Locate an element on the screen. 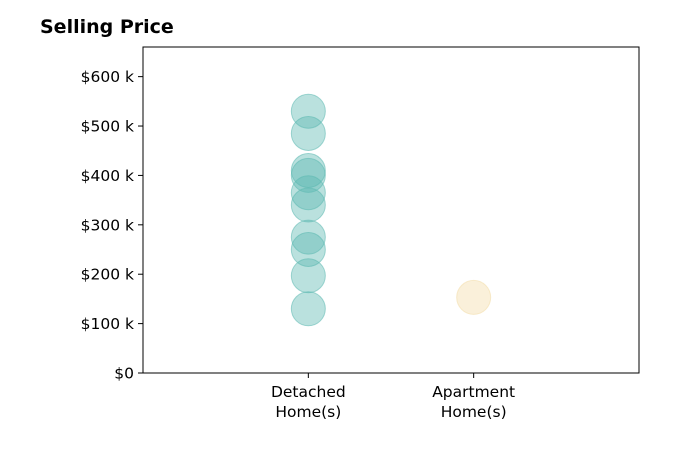 This screenshot has width=679, height=462. y-tick-label: $200 k is located at coordinates (107, 275).